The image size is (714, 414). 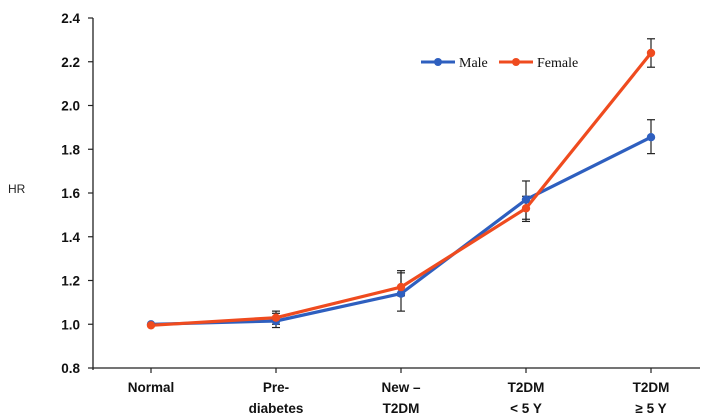 What do you see at coordinates (70, 106) in the screenshot?
I see `y-tick-label: 2.0` at bounding box center [70, 106].